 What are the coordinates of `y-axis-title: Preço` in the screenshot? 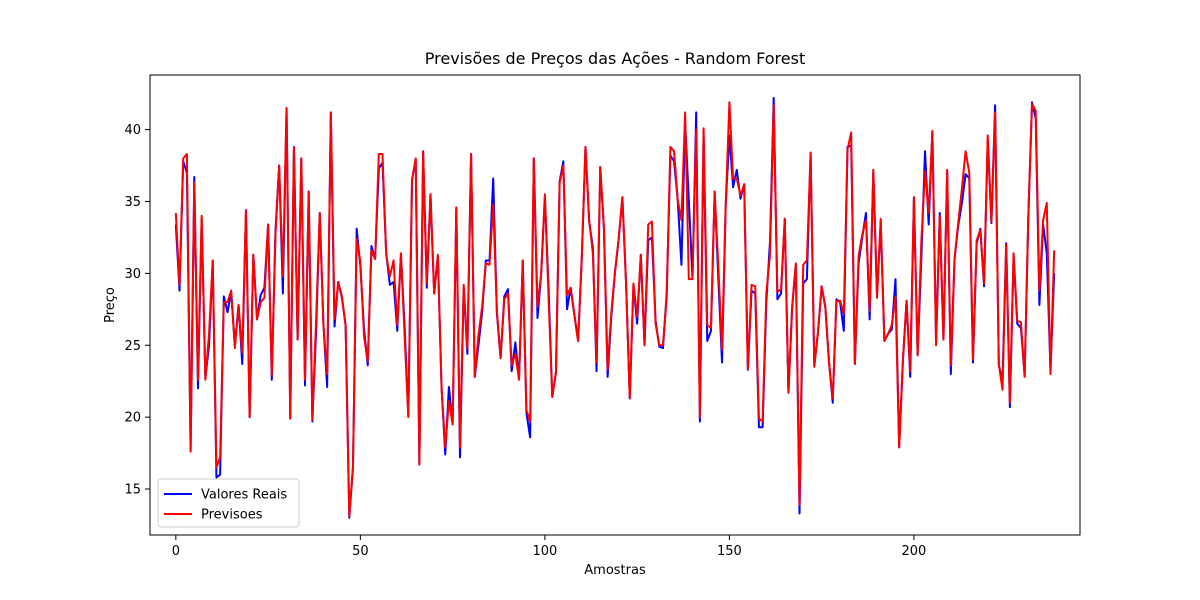 It's located at (110, 305).